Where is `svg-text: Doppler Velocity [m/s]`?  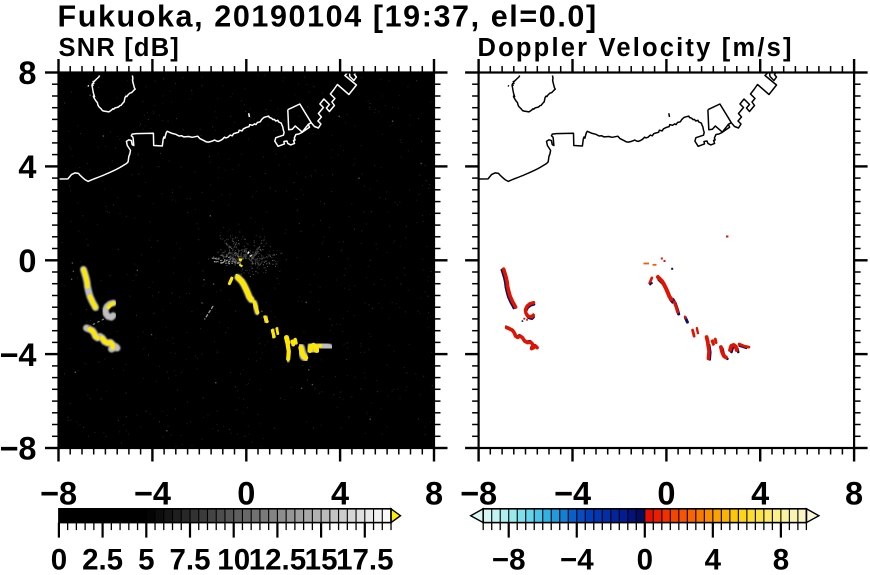 svg-text: Doppler Velocity [m/s] is located at coordinates (636, 48).